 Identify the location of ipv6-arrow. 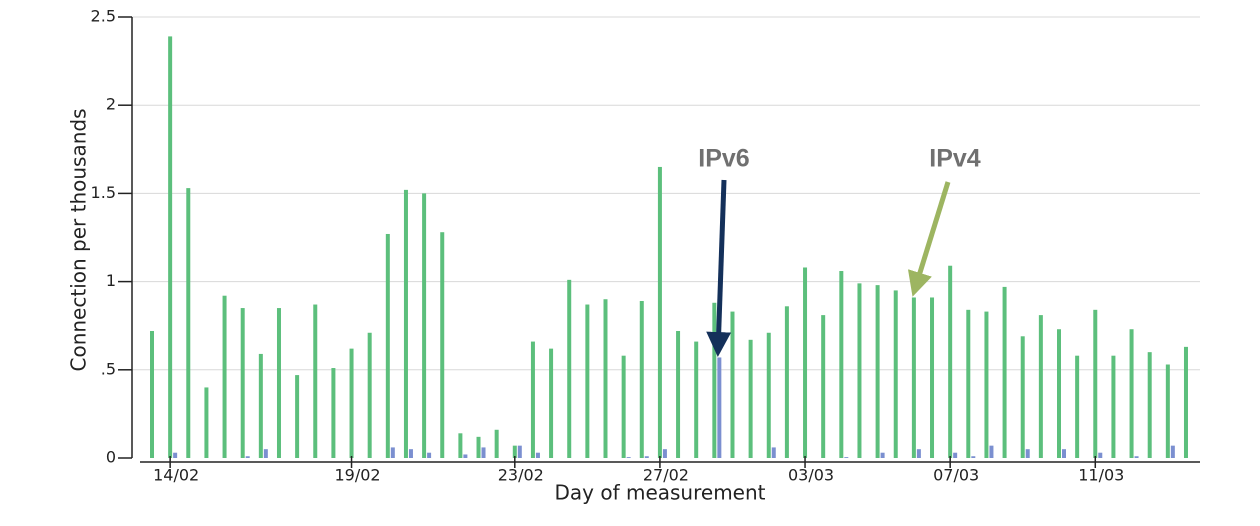
(719, 268).